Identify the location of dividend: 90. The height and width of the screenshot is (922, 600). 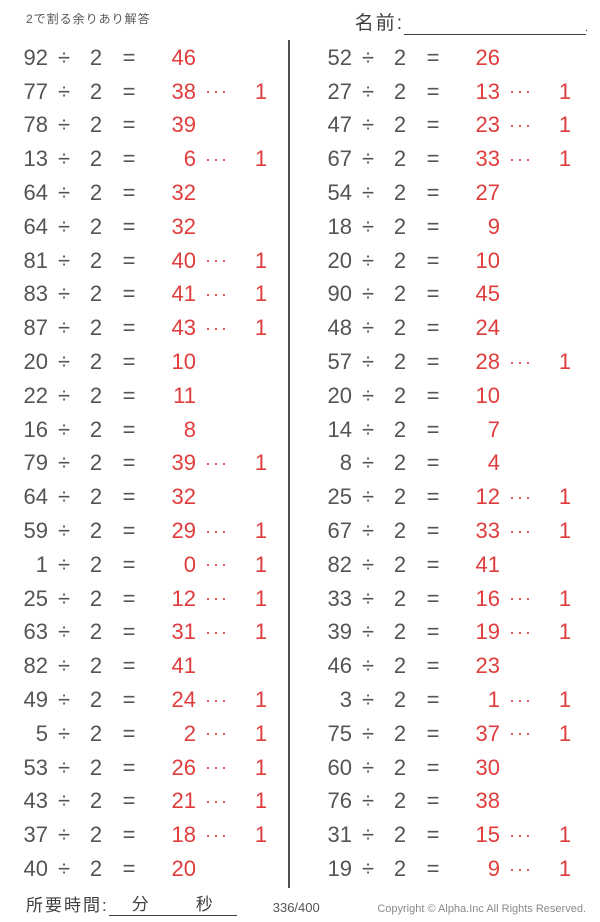
(339, 294).